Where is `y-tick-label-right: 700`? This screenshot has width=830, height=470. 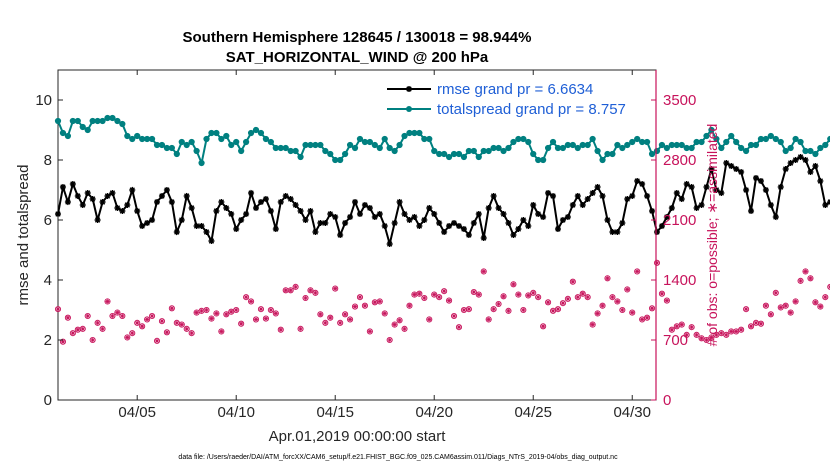 y-tick-label-right: 700 is located at coordinates (675, 340).